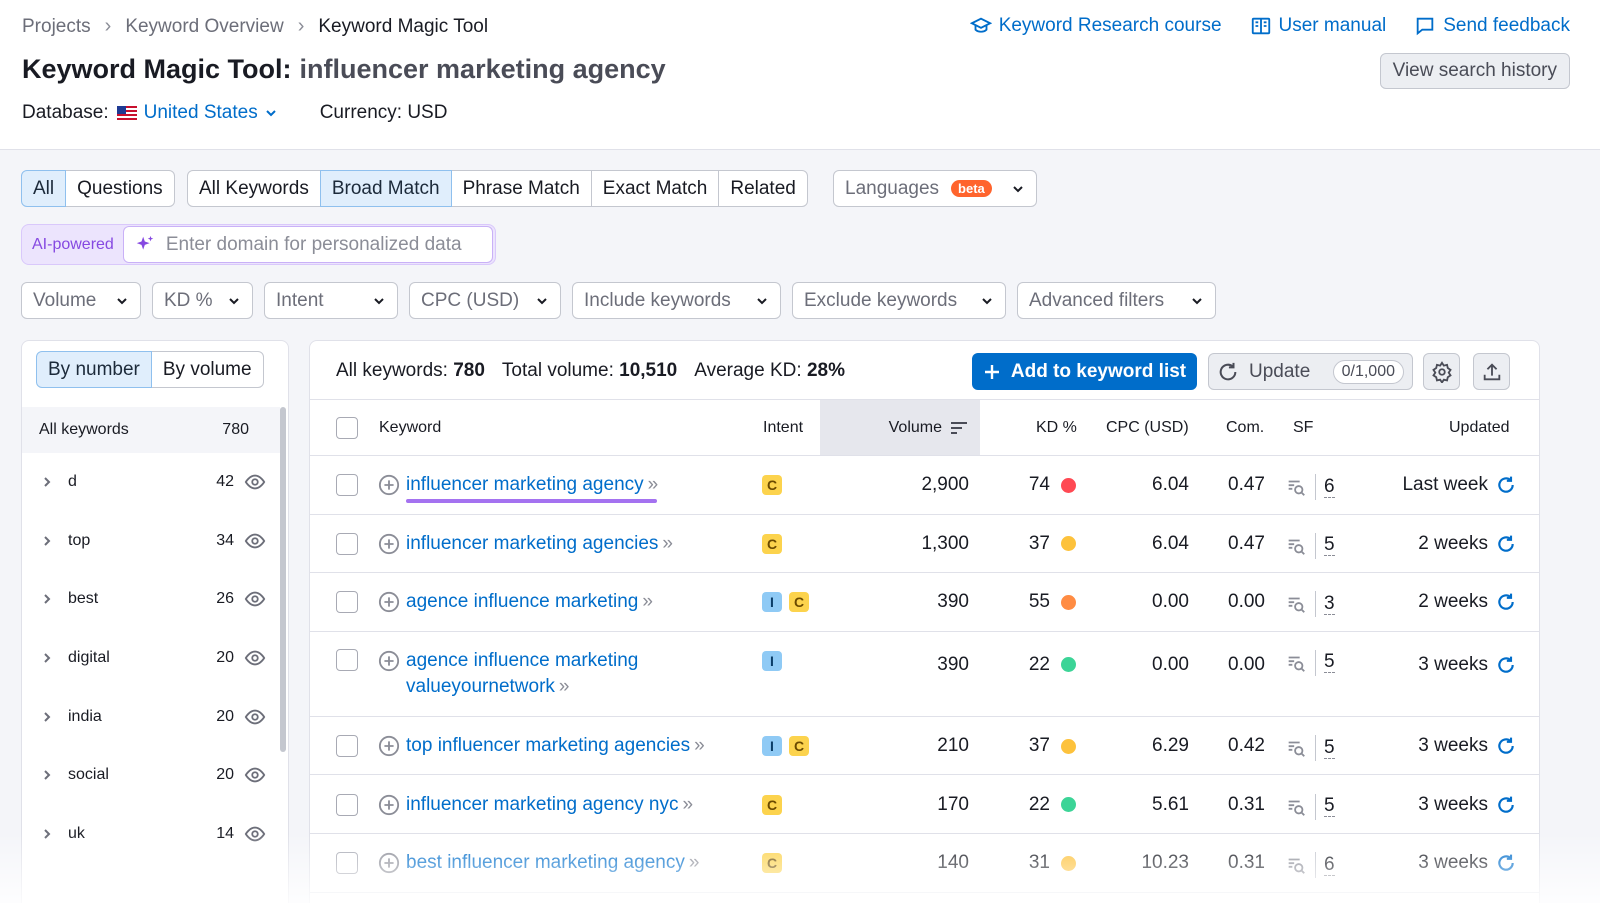 This screenshot has height=903, width=1600. I want to click on group-item: digital 20, so click(151, 658).